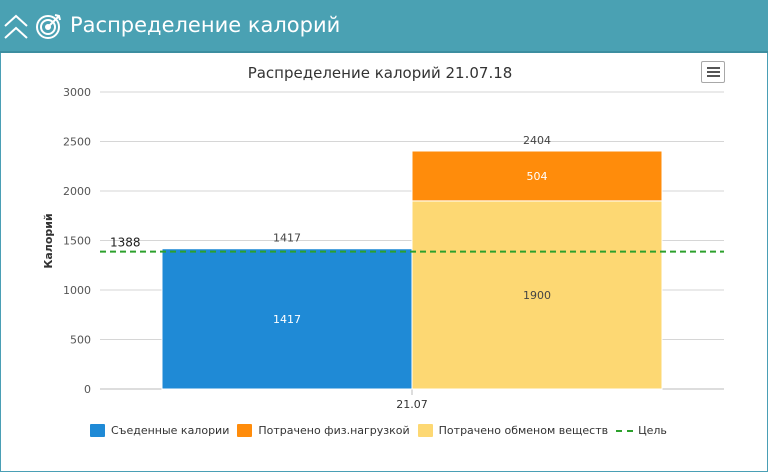 This screenshot has width=768, height=473. I want to click on legend-item: Потрачено обменом веществ, so click(513, 430).